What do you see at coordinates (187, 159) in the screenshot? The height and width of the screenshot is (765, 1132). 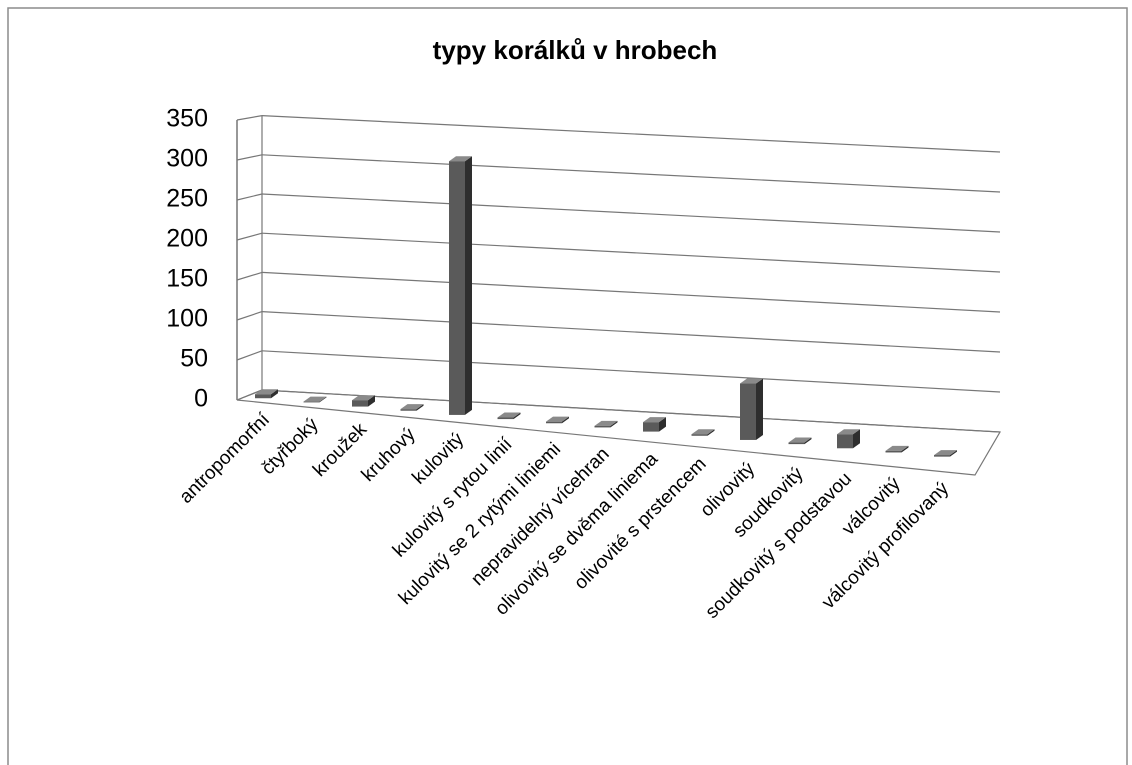 I see `y-tick-label: 300` at bounding box center [187, 159].